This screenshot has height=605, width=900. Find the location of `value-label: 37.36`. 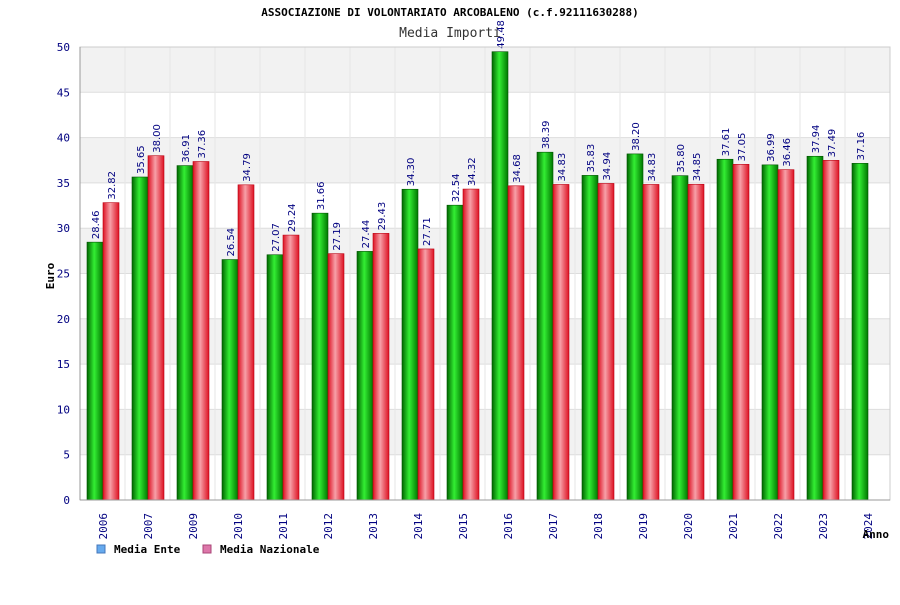

value-label: 37.36 is located at coordinates (202, 144).